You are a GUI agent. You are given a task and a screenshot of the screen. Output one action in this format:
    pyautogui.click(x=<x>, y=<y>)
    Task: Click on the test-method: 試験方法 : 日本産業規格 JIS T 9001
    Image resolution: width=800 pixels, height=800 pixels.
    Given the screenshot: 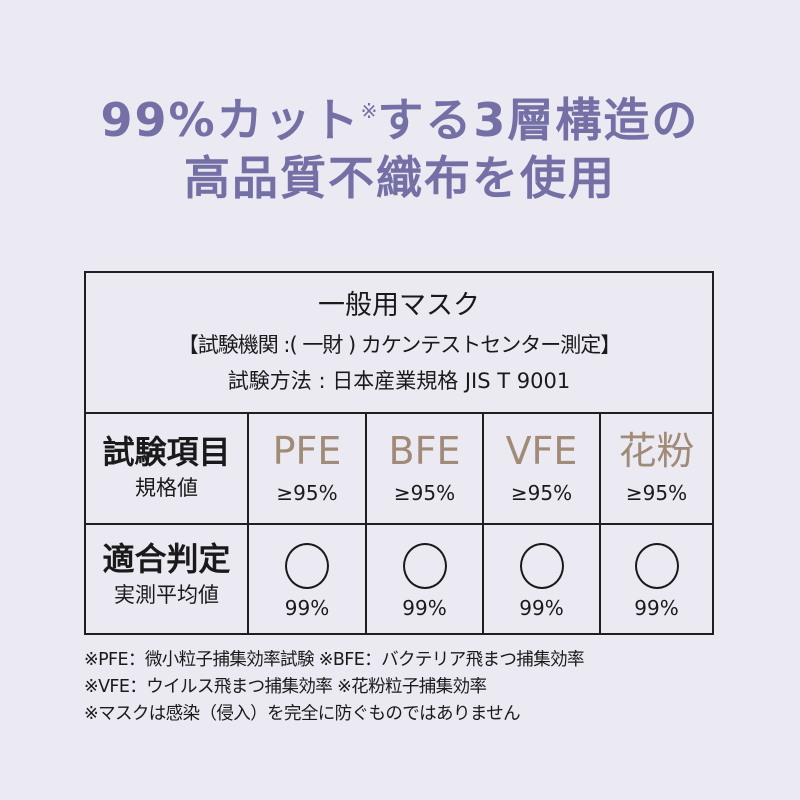 What is the action you would take?
    pyautogui.click(x=399, y=381)
    